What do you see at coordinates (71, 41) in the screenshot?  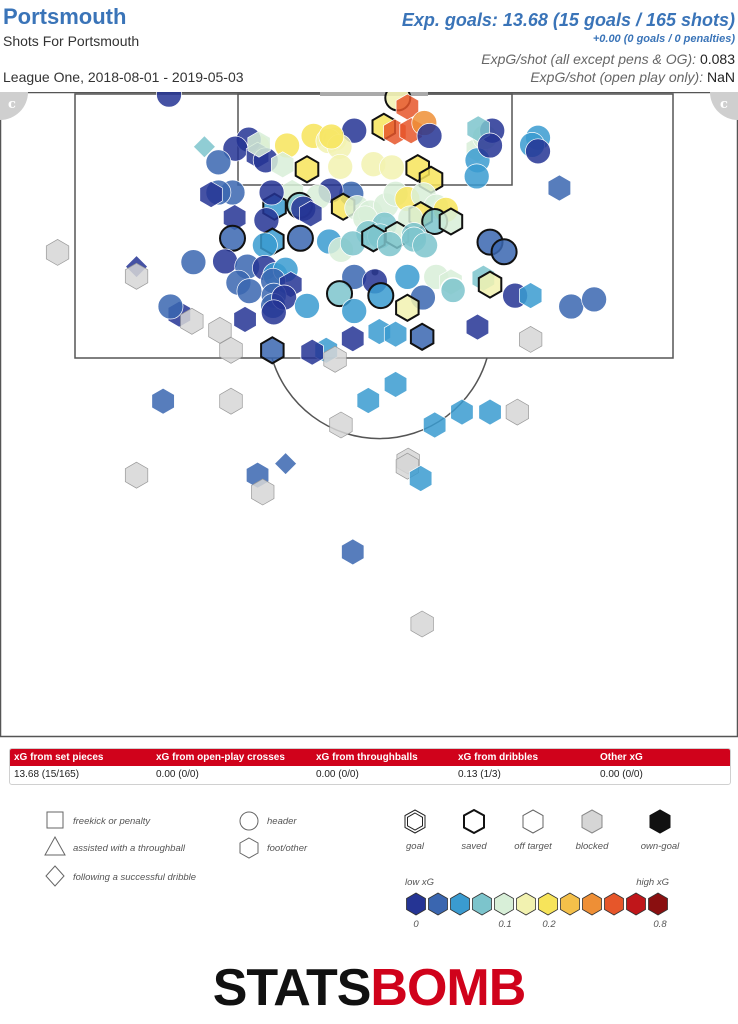 I see `chart-subtitle: Shots For Portsmouth` at bounding box center [71, 41].